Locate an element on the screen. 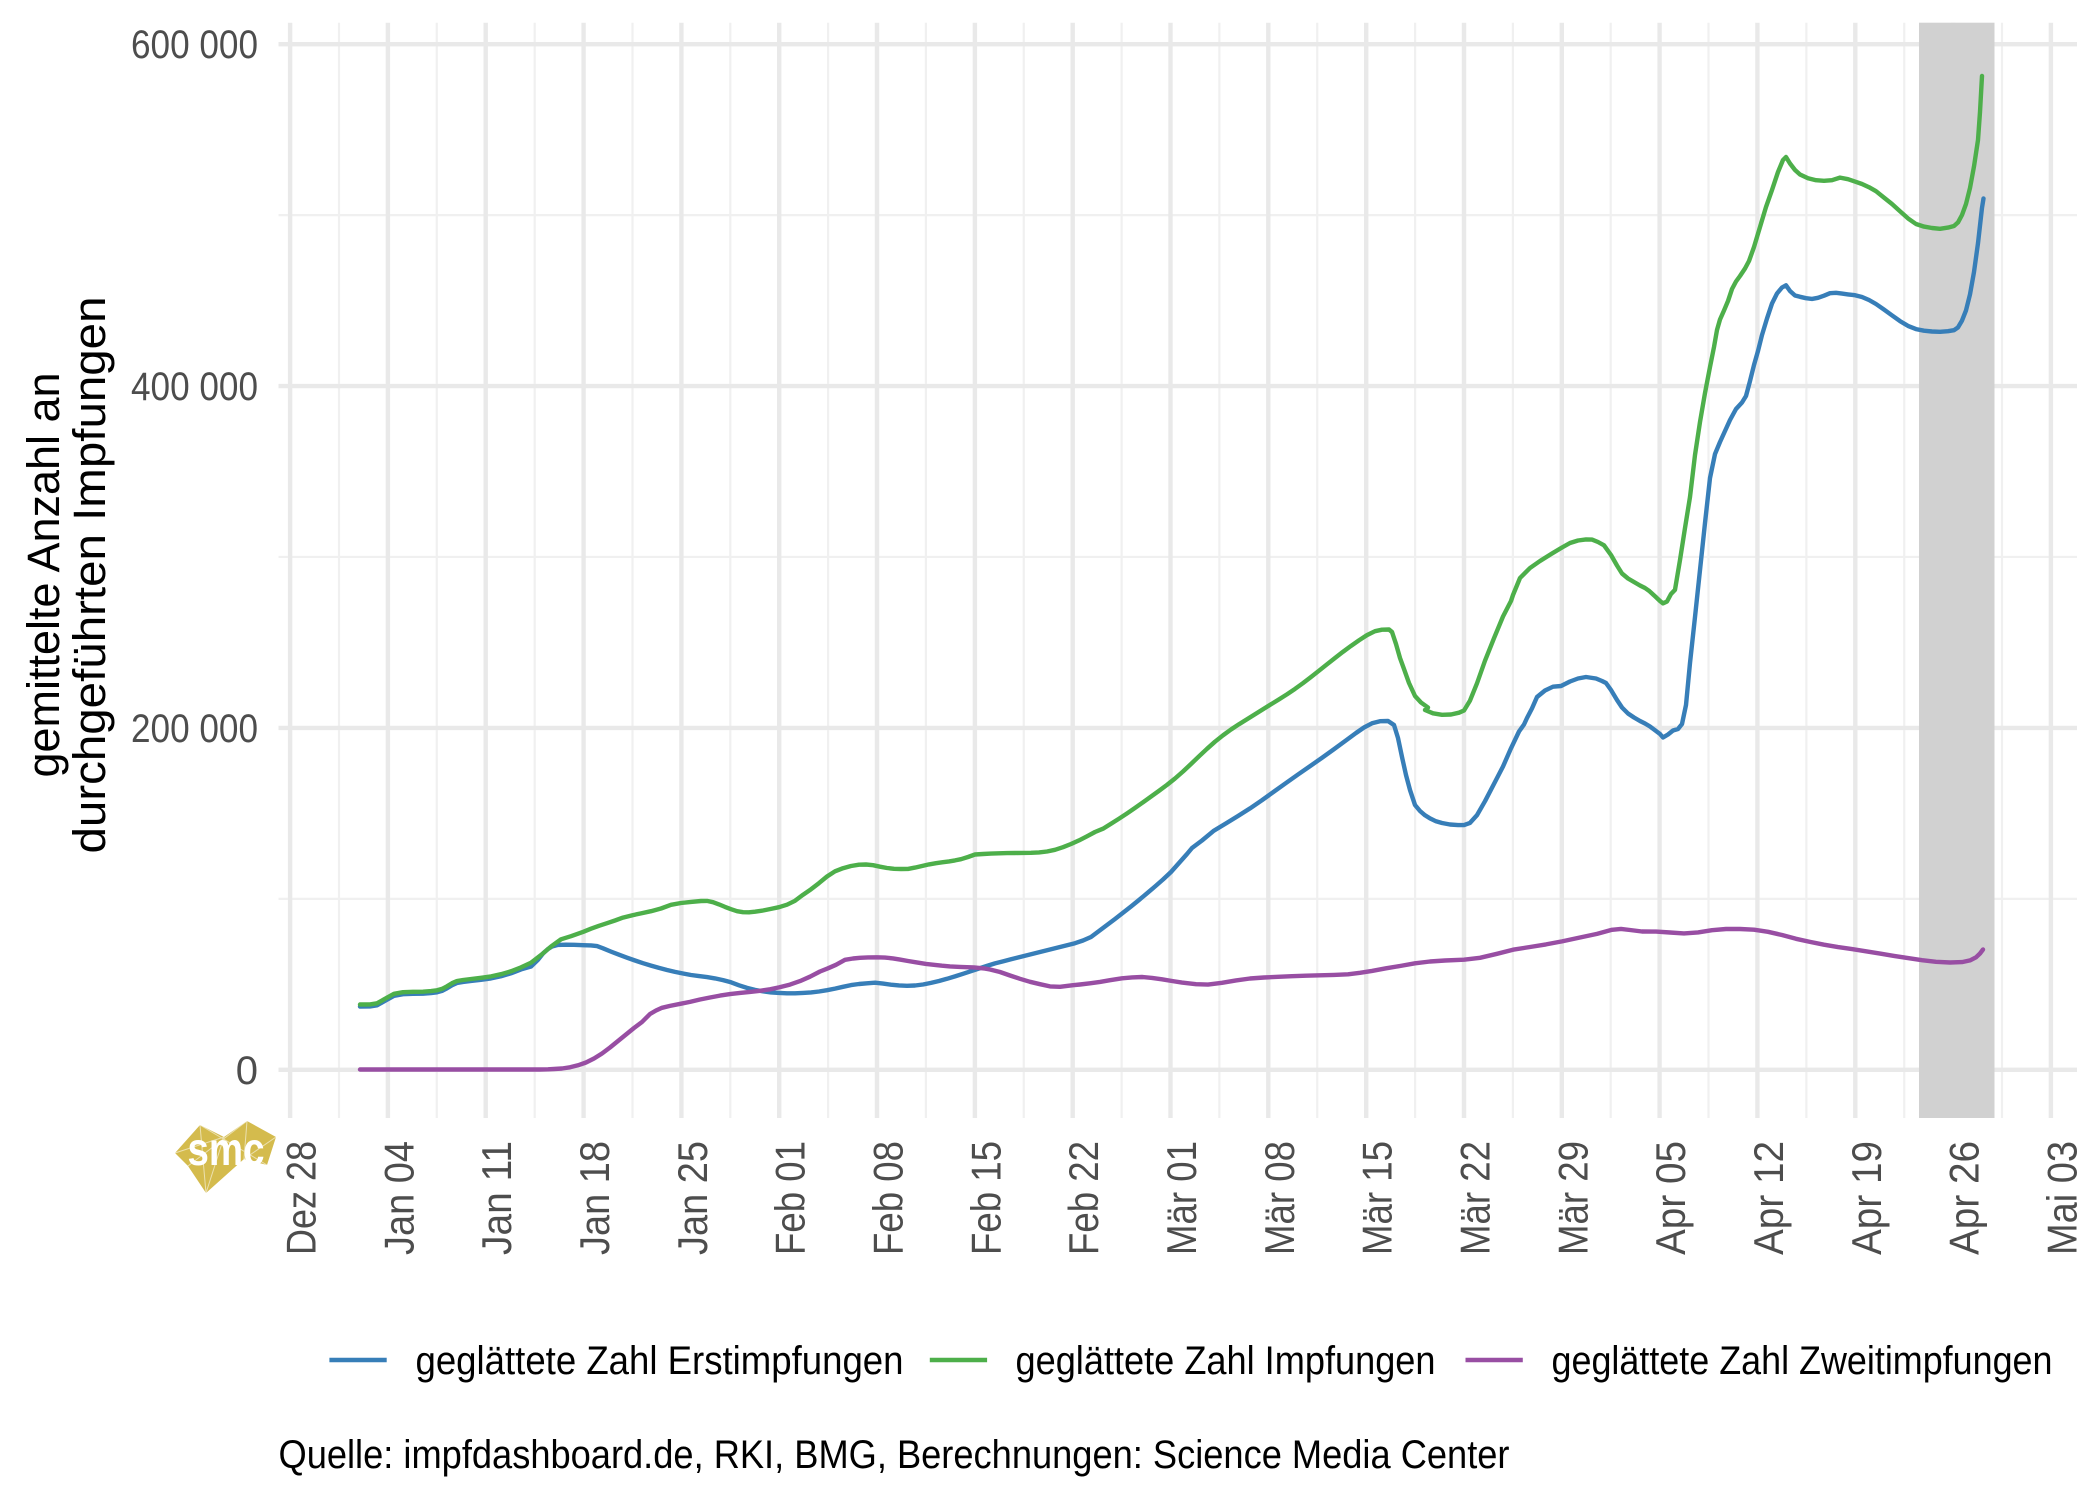 Image resolution: width=2100 pixels, height=1504 pixels. svg-text: geglättete Zahl Impfungen is located at coordinates (1226, 1361).